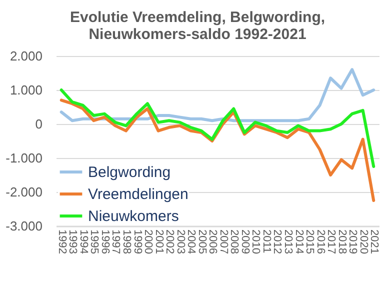 The image size is (385, 281). What do you see at coordinates (104, 242) in the screenshot?
I see `x-tick-label: 1996` at bounding box center [104, 242].